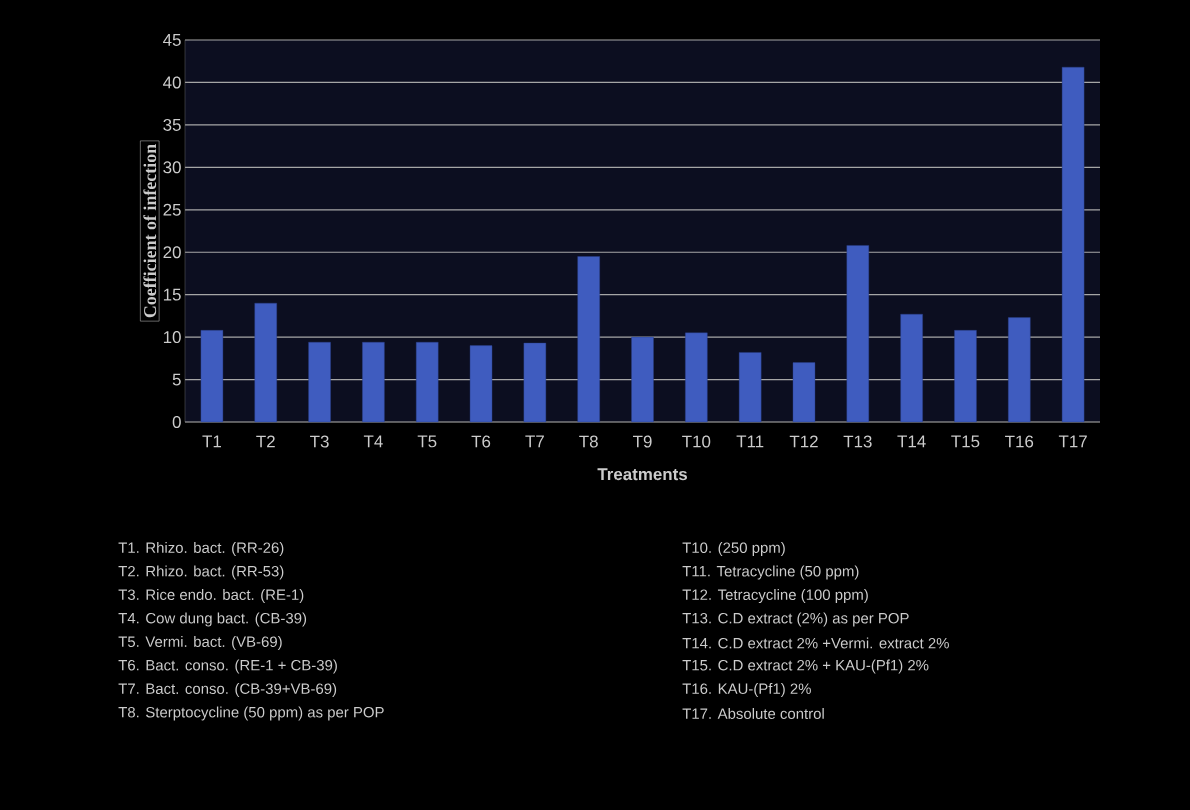 The image size is (1190, 810). I want to click on text: T1. Rhizo. bact. (RR-26), so click(201, 549).